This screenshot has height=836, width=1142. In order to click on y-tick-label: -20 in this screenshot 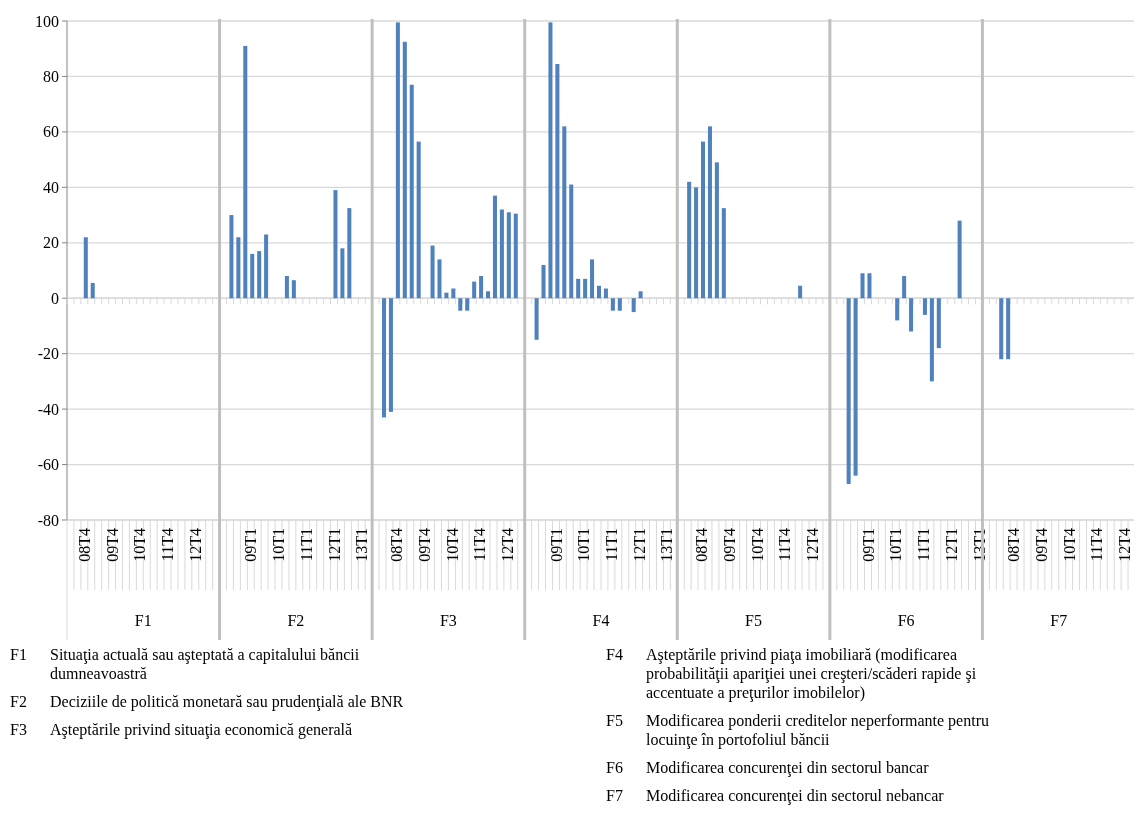, I will do `click(48, 354)`.